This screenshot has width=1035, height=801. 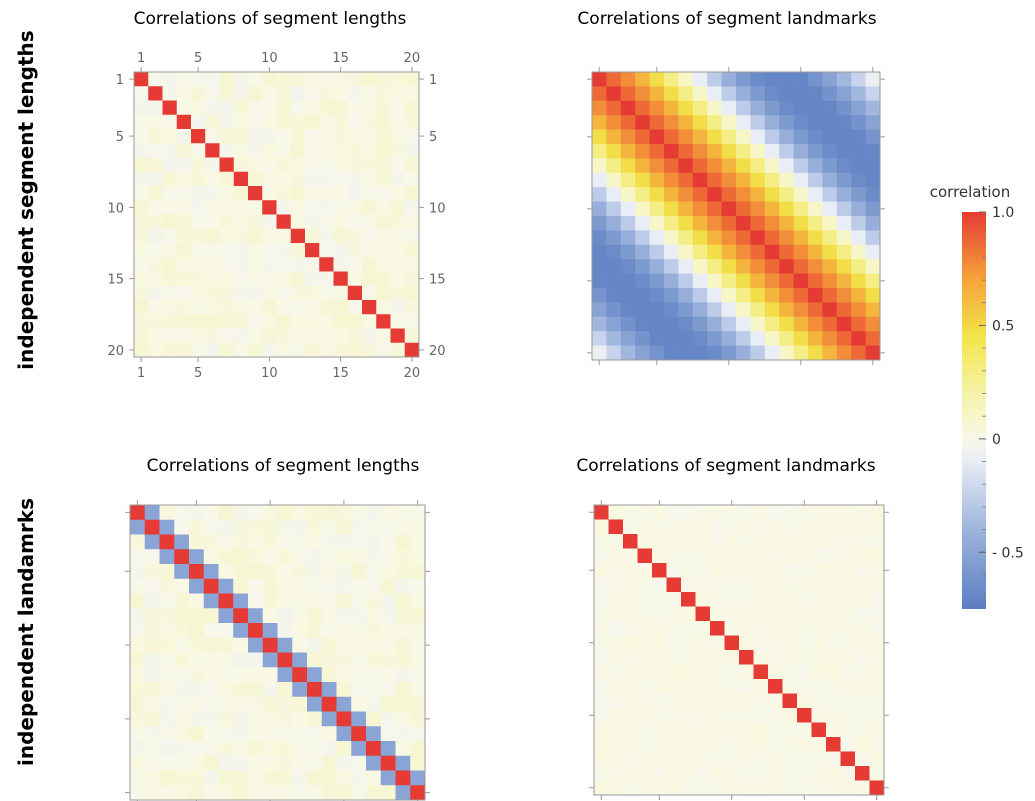 I want to click on colorbar-tick-label: 0, so click(x=996, y=440).